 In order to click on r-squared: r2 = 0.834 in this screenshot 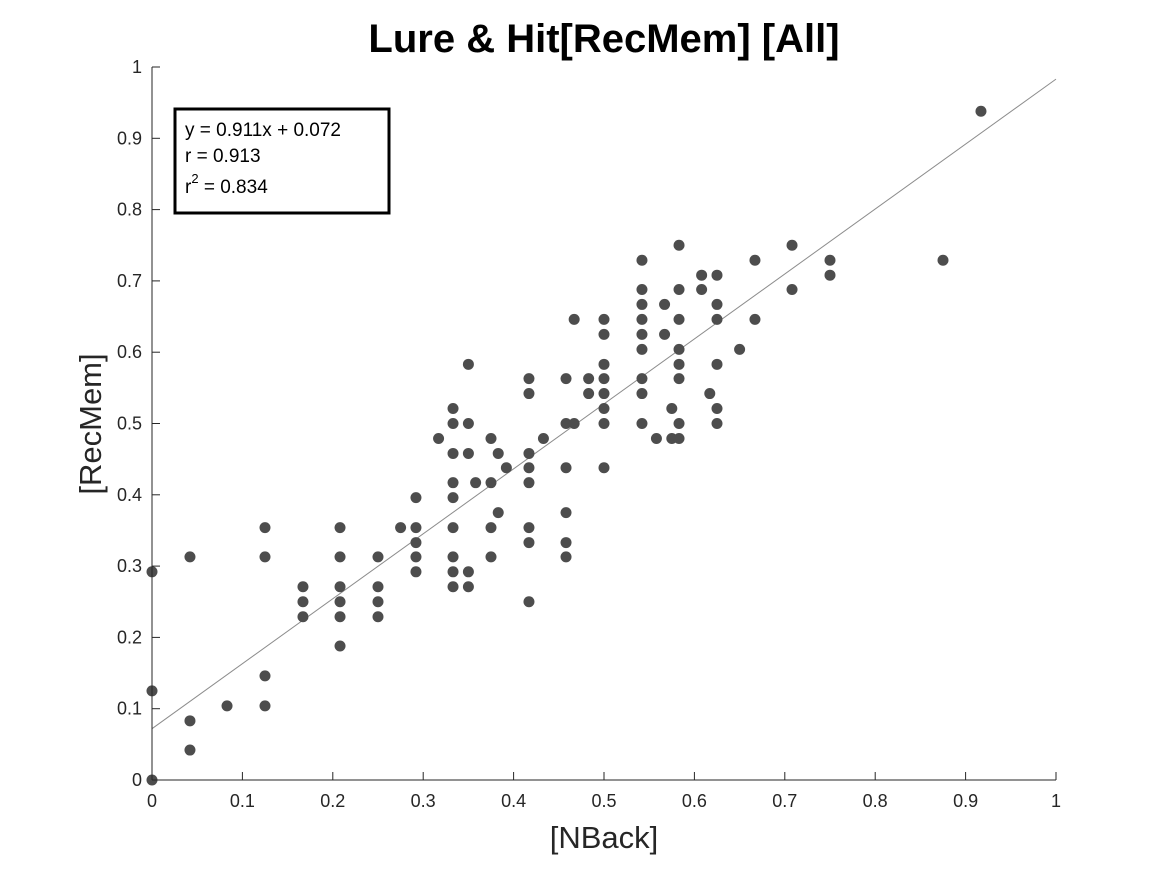, I will do `click(226, 184)`.